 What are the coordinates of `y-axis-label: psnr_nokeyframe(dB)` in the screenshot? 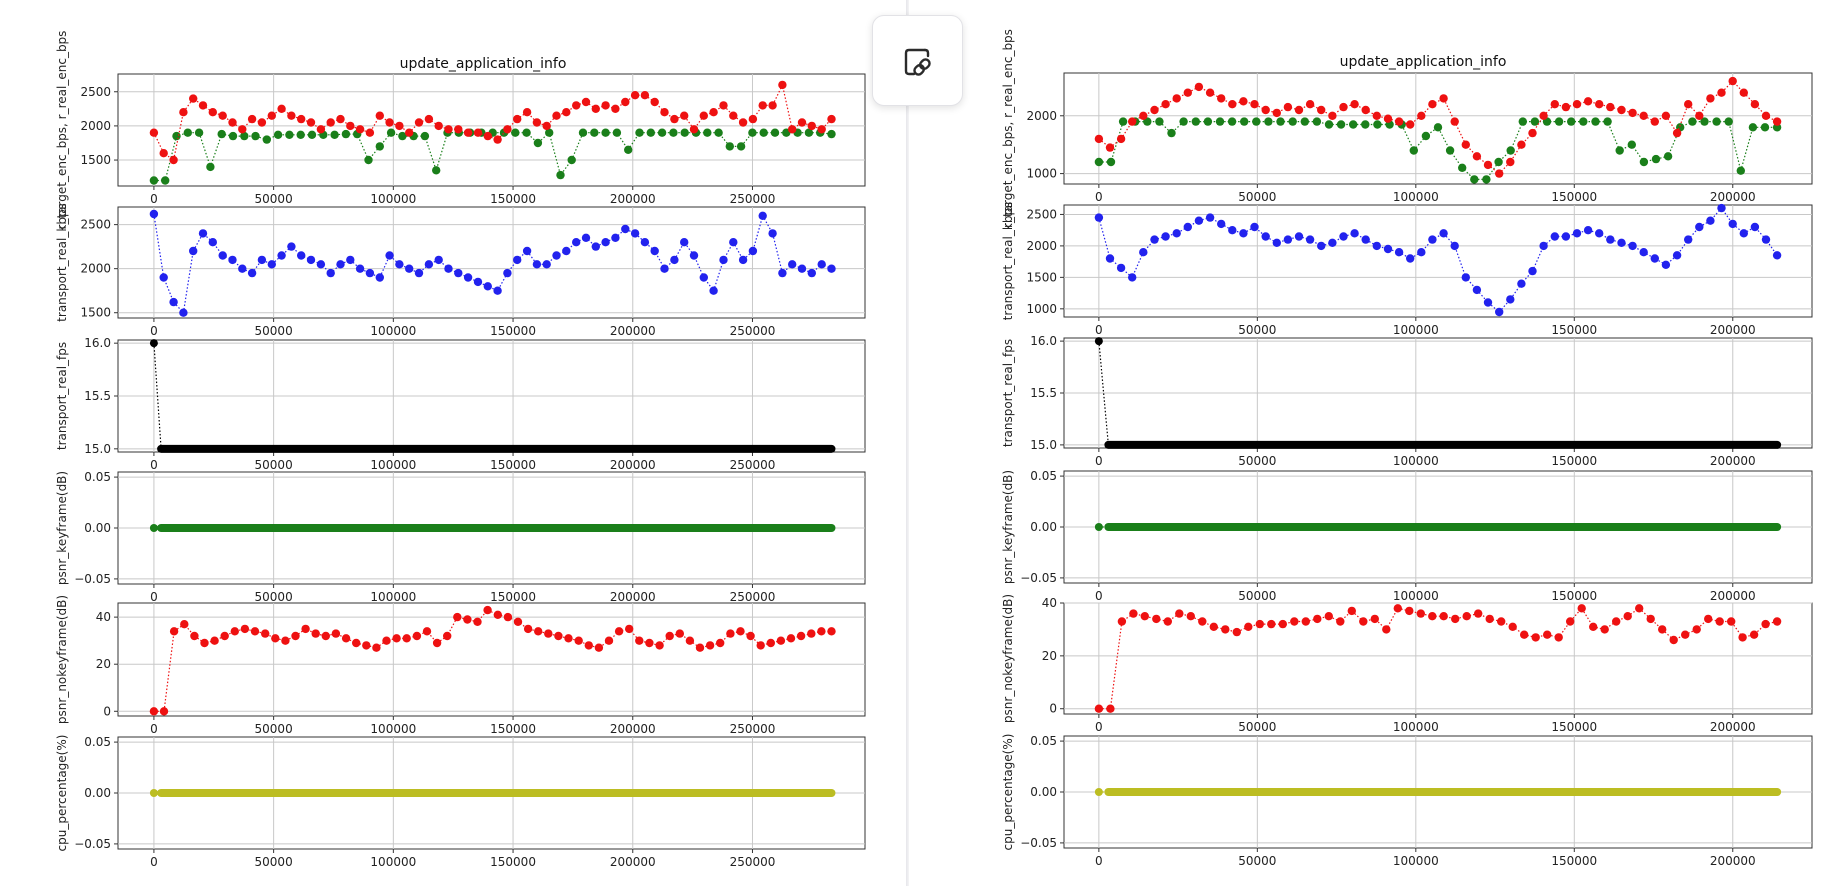 It's located at (1008, 658).